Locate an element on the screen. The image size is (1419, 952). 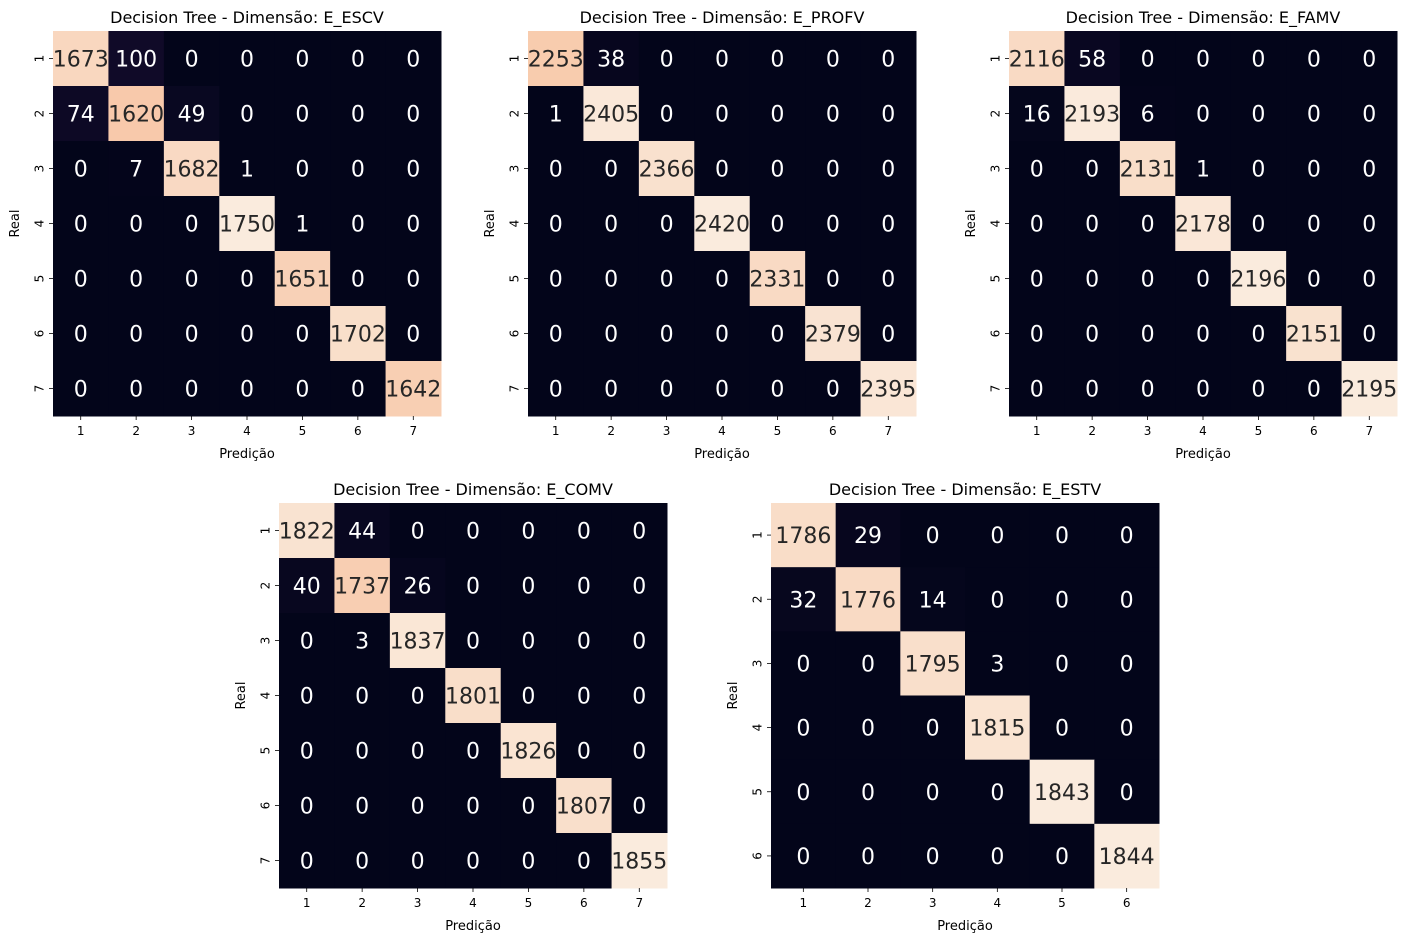
cell-value: 2405 is located at coordinates (611, 115).